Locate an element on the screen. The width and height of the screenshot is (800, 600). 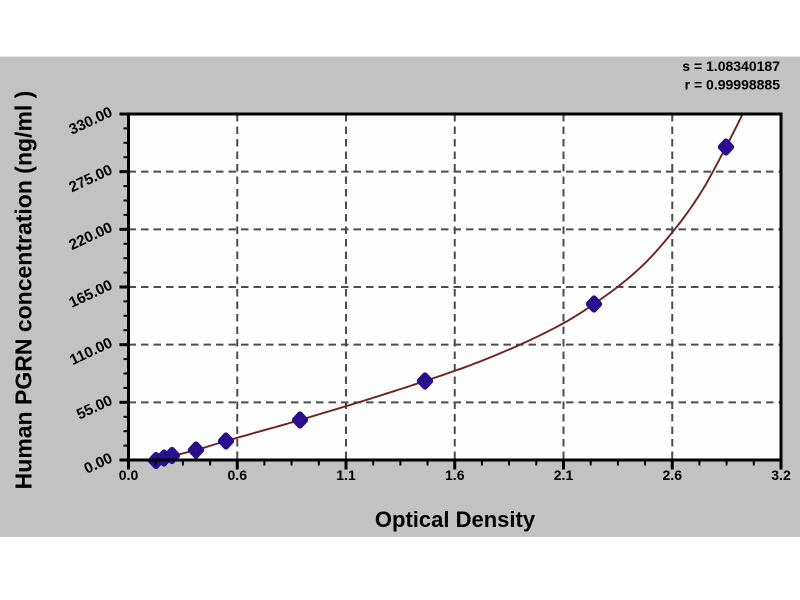
svg-text: 2.1 is located at coordinates (564, 475).